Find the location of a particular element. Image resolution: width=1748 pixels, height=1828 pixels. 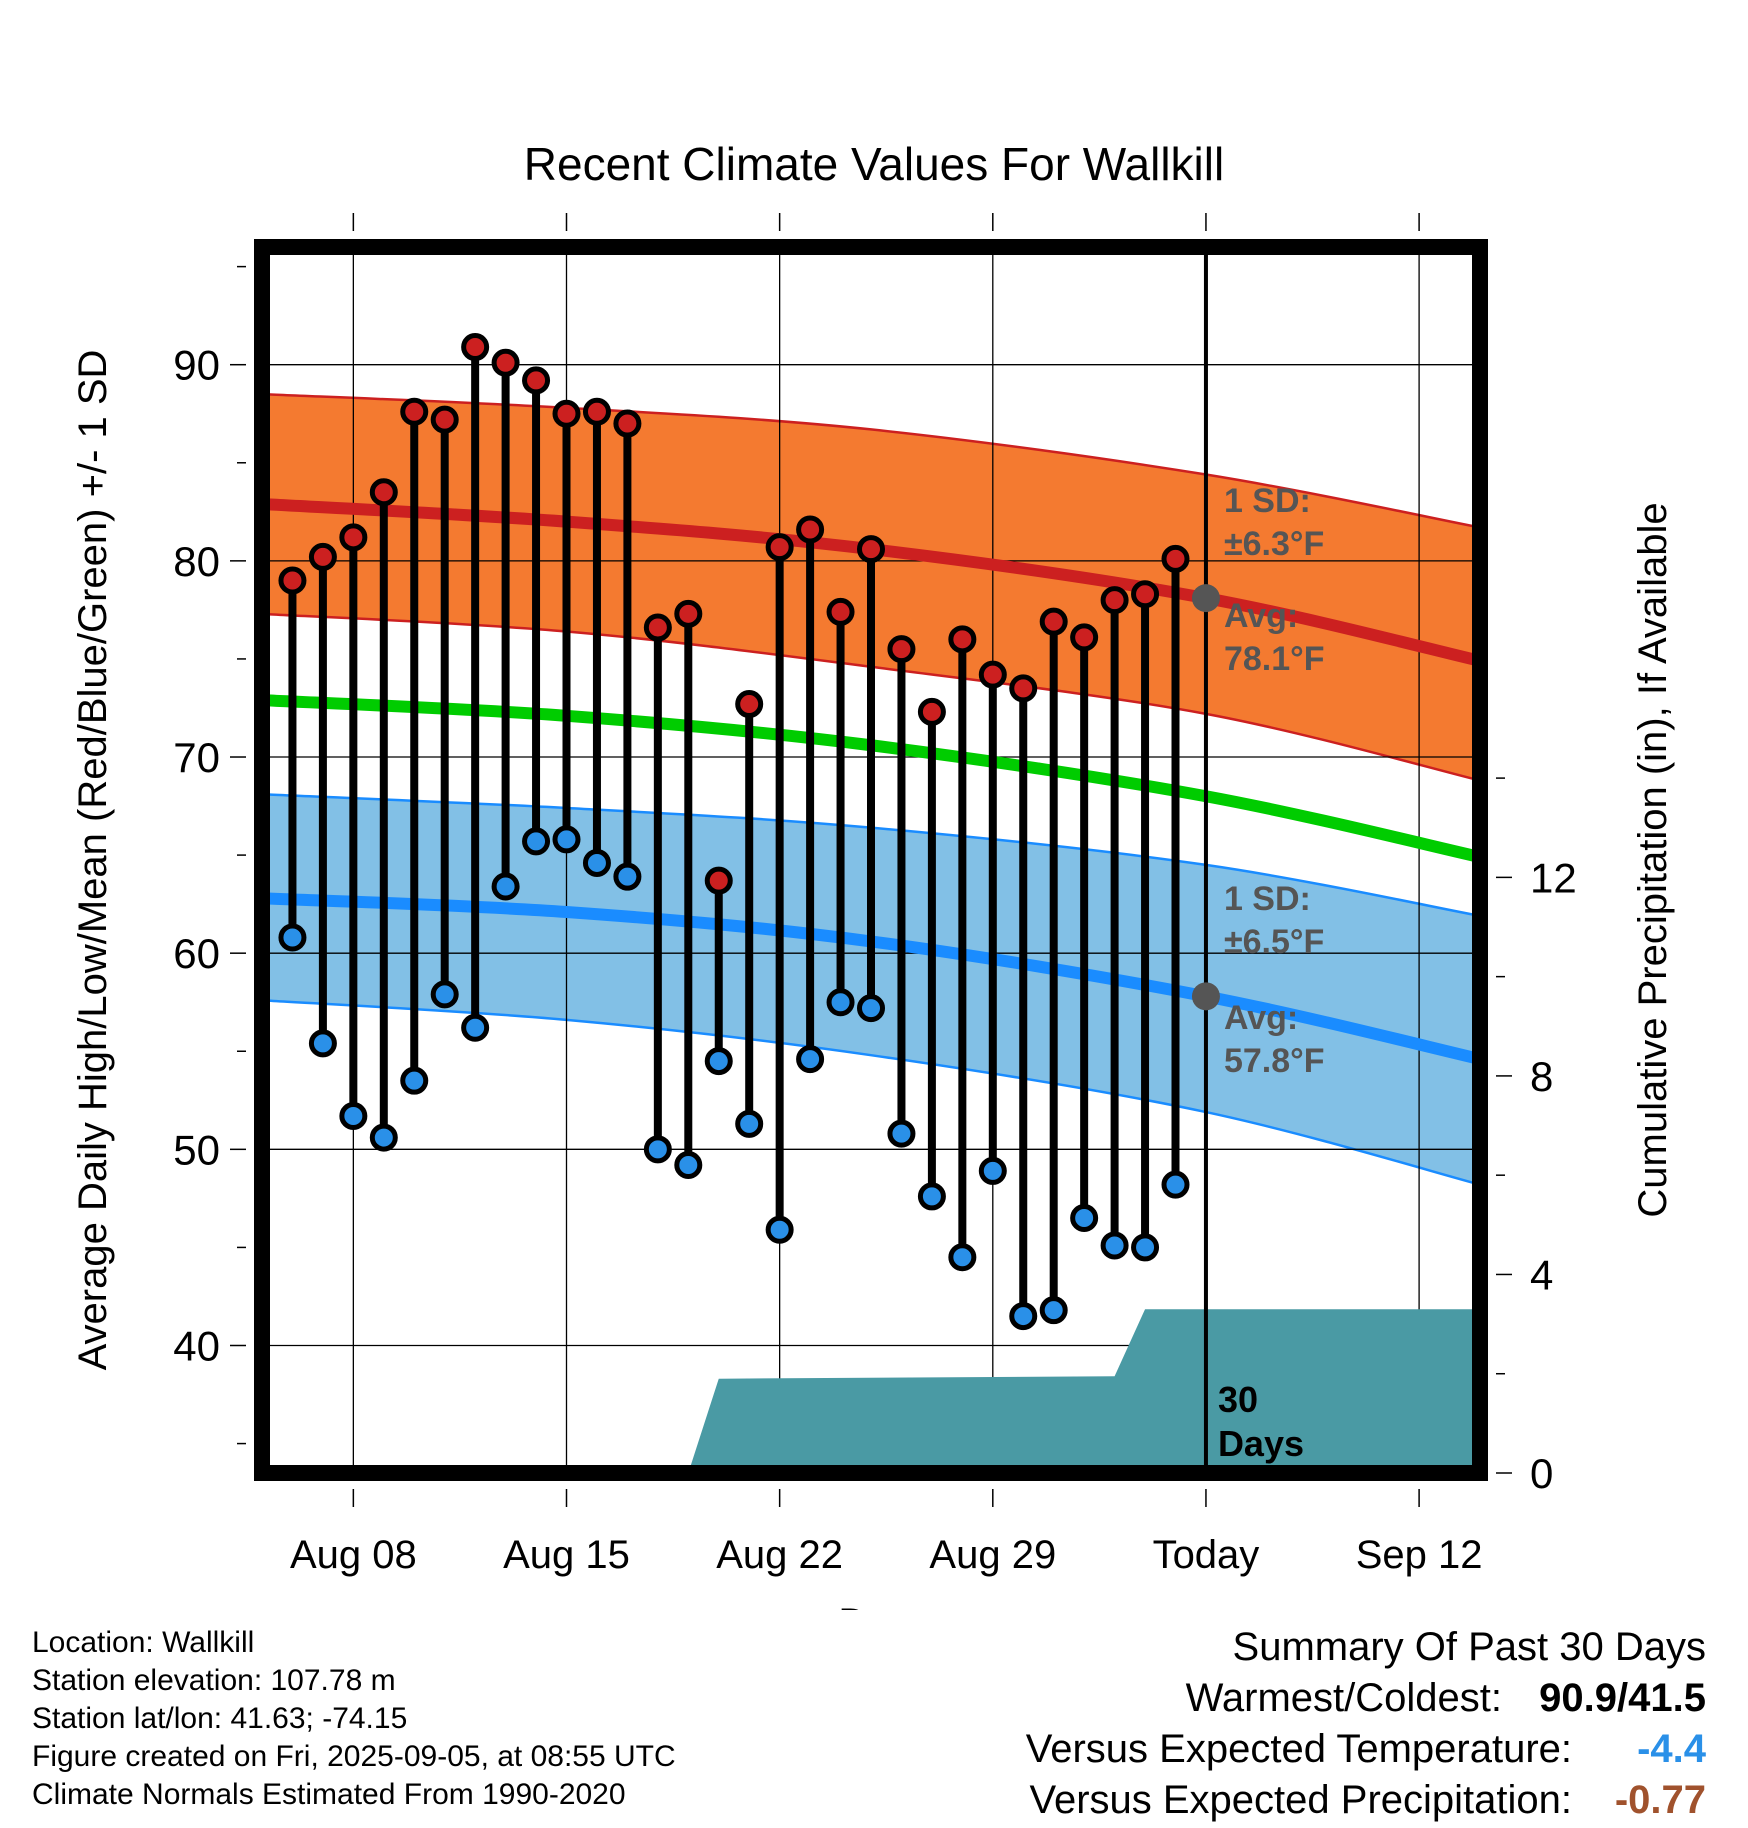

high-sd-upper-edge is located at coordinates (871, 460).